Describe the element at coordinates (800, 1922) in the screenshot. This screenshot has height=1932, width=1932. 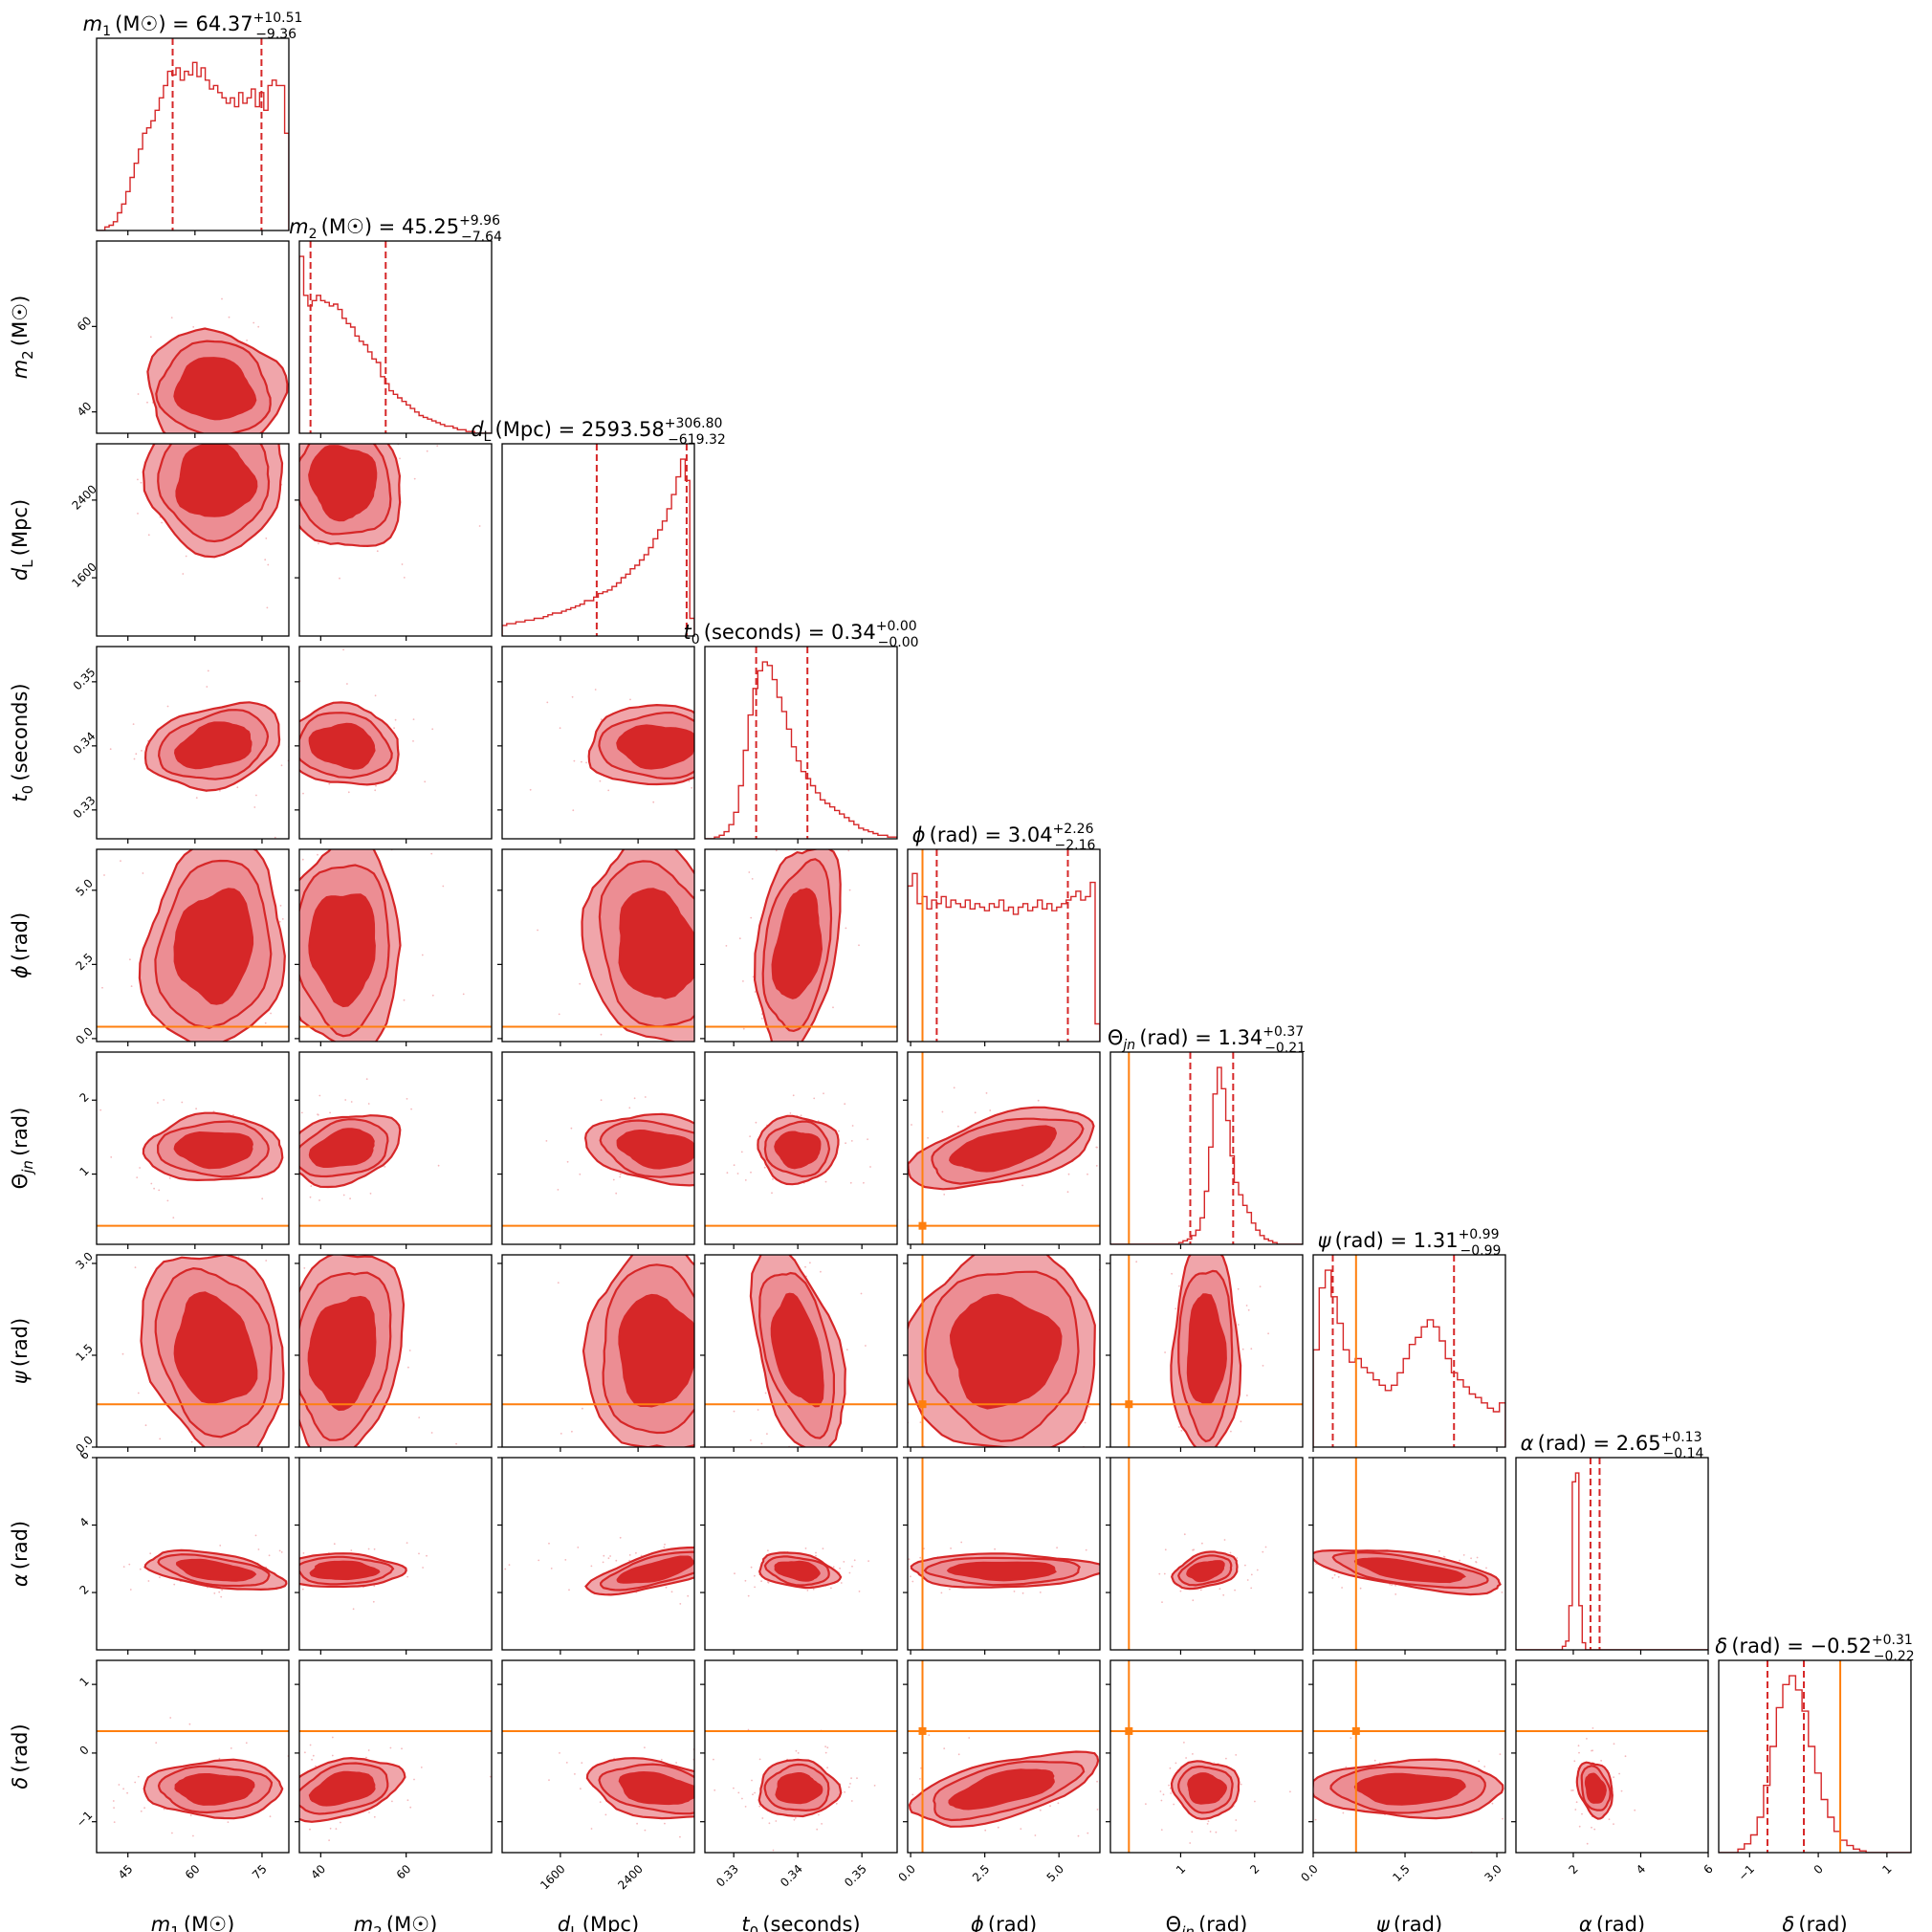
I see `x-axis-label-t0: t0 (seconds)` at that location.